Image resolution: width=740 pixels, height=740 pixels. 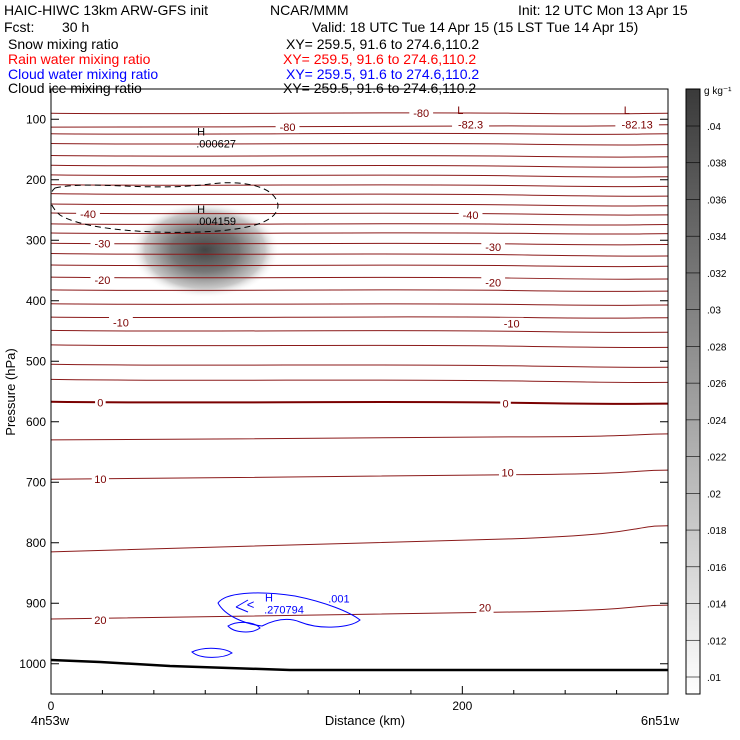 What do you see at coordinates (63, 44) in the screenshot?
I see `field-name-snow: Snow mixing ratio` at bounding box center [63, 44].